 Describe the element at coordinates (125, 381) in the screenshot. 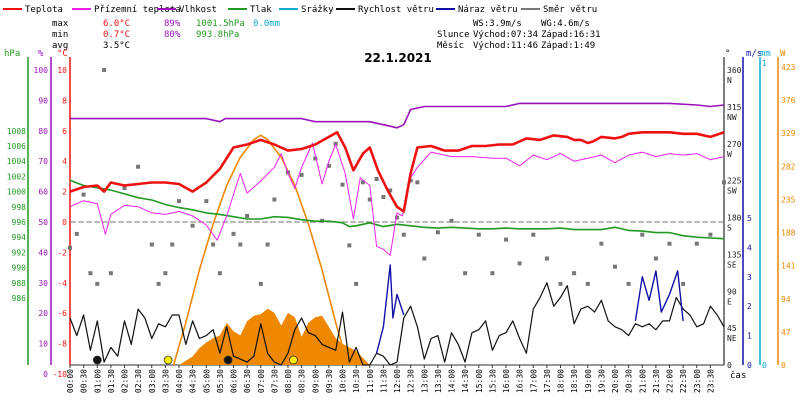

I see `x-tick-label-4: 02:00` at that location.